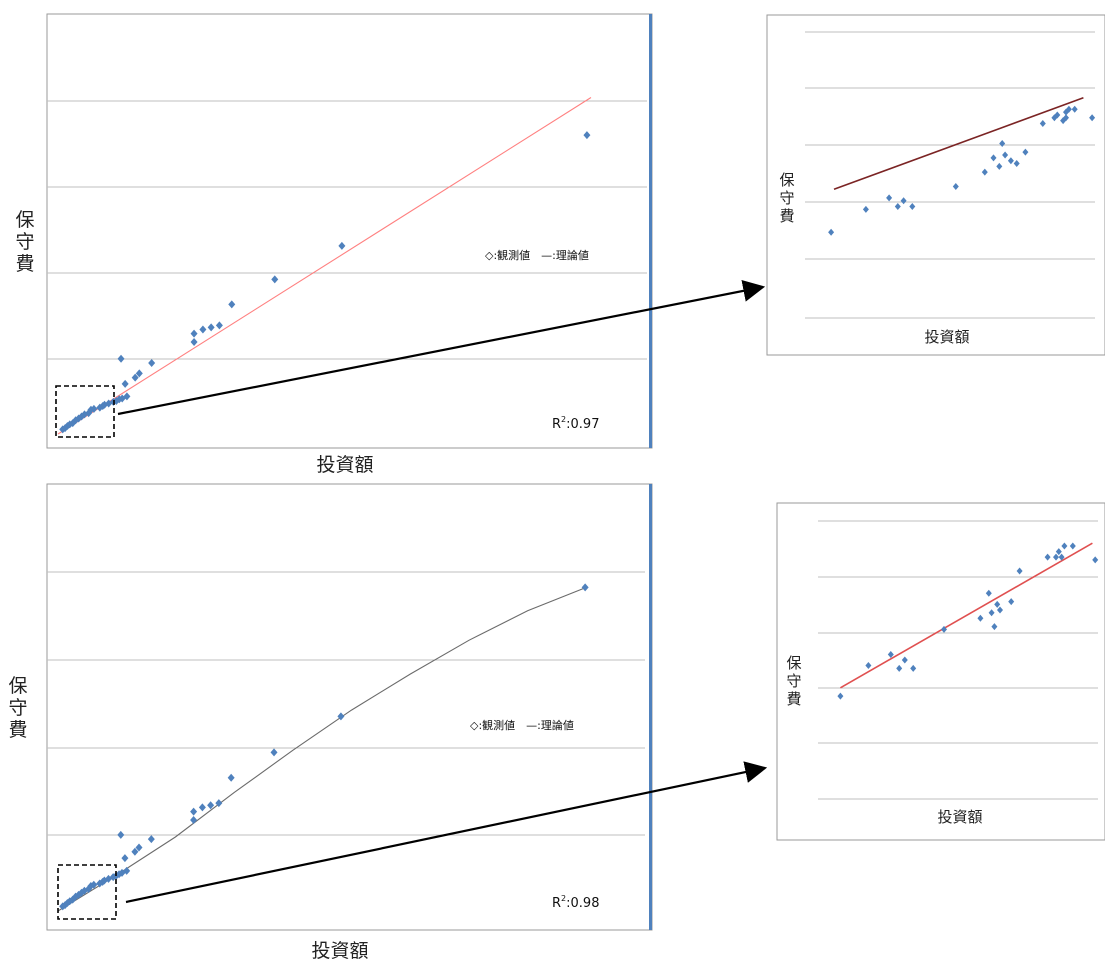 The image size is (1105, 968). Describe the element at coordinates (556, 424) in the screenshot. I see `top_main-r-squared-symbol: R` at that location.